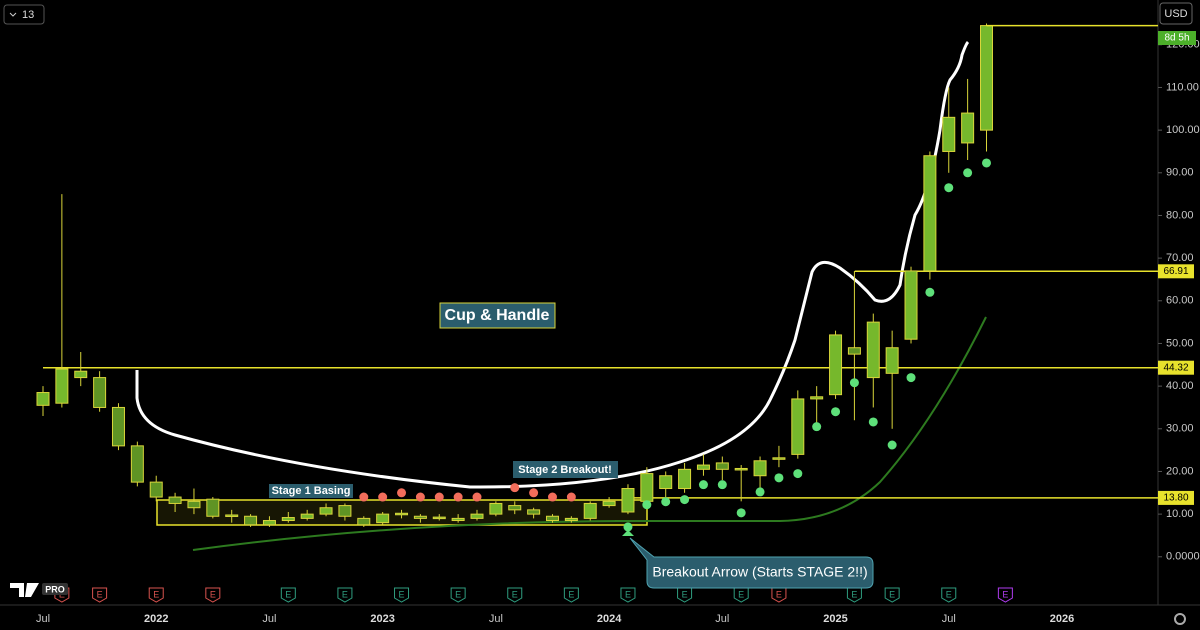 Image resolution: width=1200 pixels, height=630 pixels. I want to click on chevron, so click(13, 14).